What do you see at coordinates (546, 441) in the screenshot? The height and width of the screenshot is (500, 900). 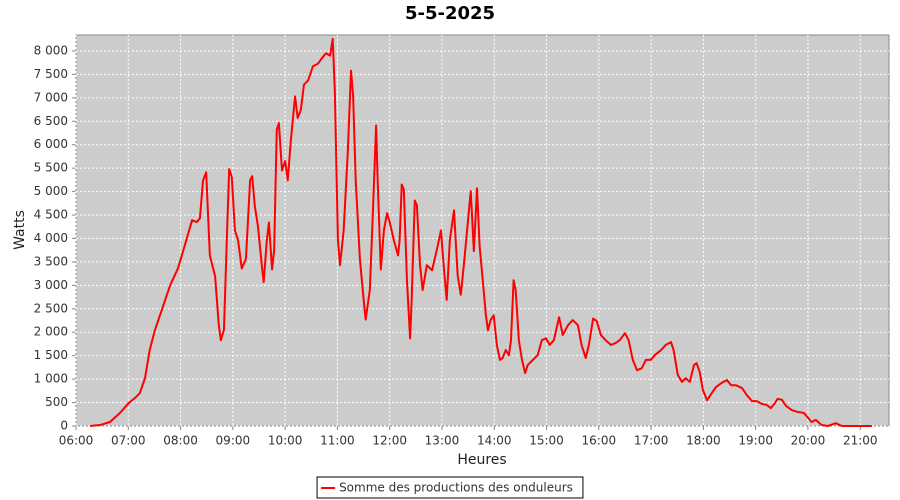 I see `x-tick-label: 15:00` at bounding box center [546, 441].